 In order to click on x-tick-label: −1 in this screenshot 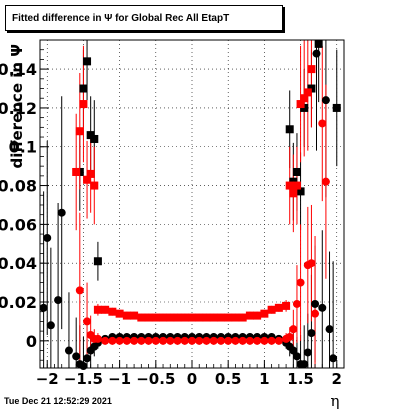, I will do `click(119, 379)`.